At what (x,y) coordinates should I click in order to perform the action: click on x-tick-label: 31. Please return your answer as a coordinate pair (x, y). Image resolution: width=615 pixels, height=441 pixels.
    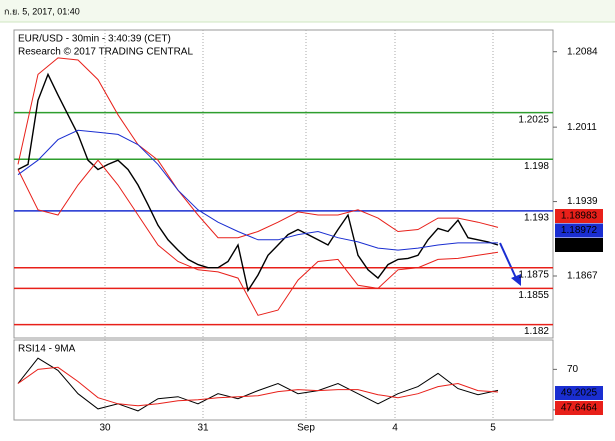
    Looking at the image, I should click on (203, 428).